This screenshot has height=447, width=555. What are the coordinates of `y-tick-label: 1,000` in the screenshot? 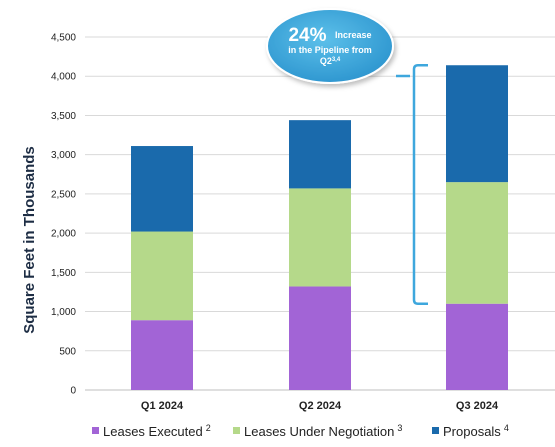 It's located at (63, 312).